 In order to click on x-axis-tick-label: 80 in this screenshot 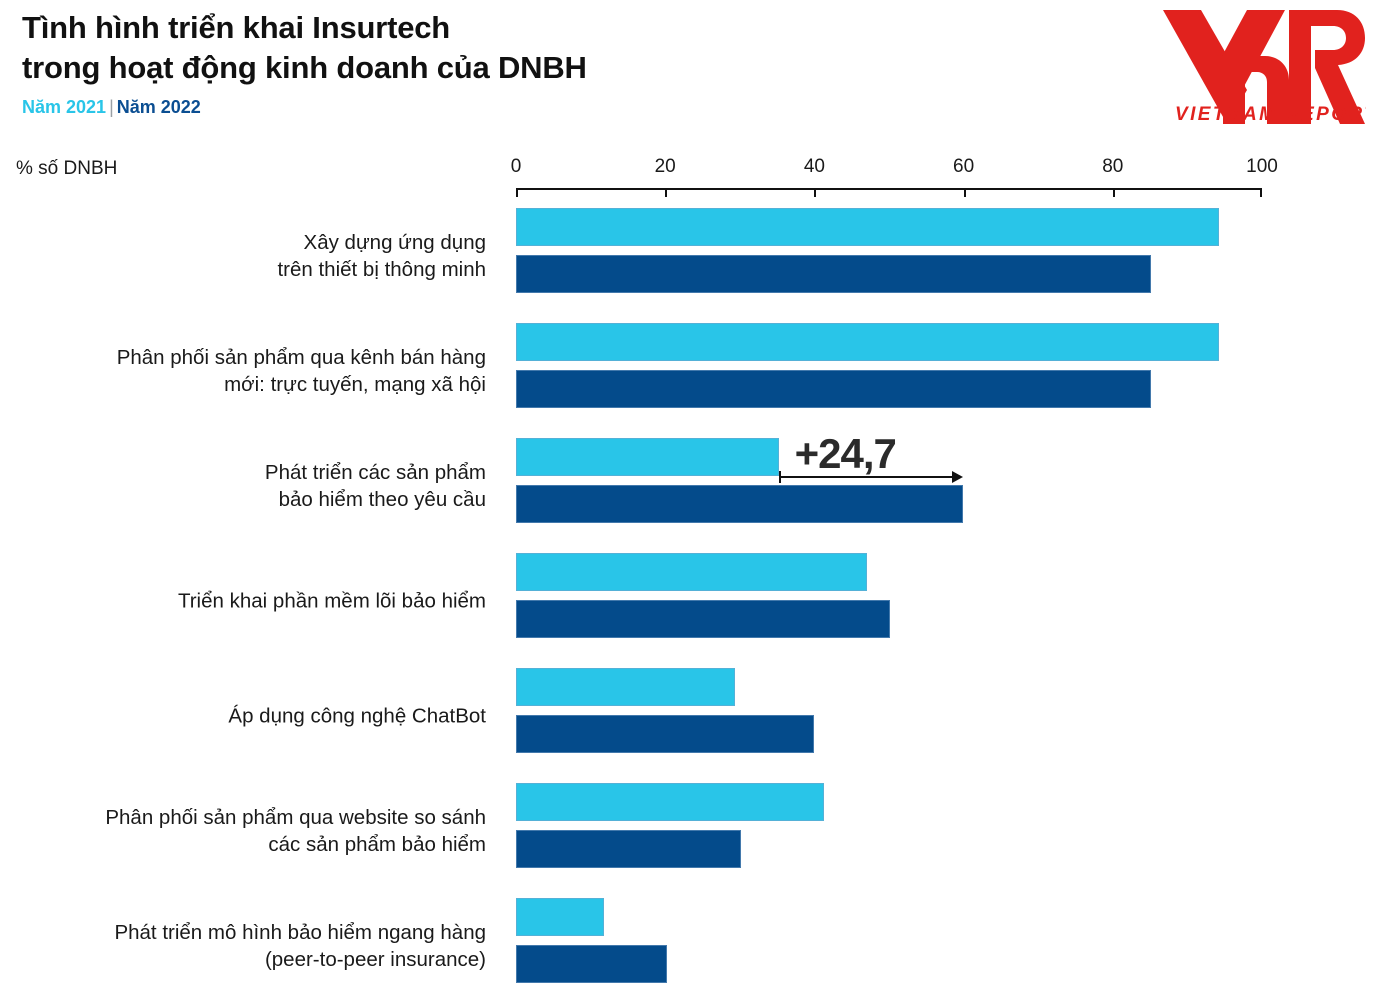, I will do `click(1113, 166)`.